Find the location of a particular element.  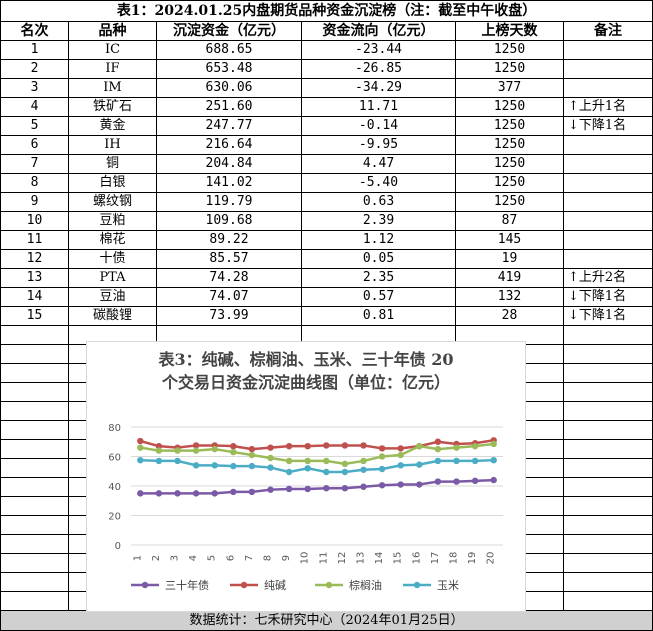

x-tick-label: 5 is located at coordinates (212, 558).